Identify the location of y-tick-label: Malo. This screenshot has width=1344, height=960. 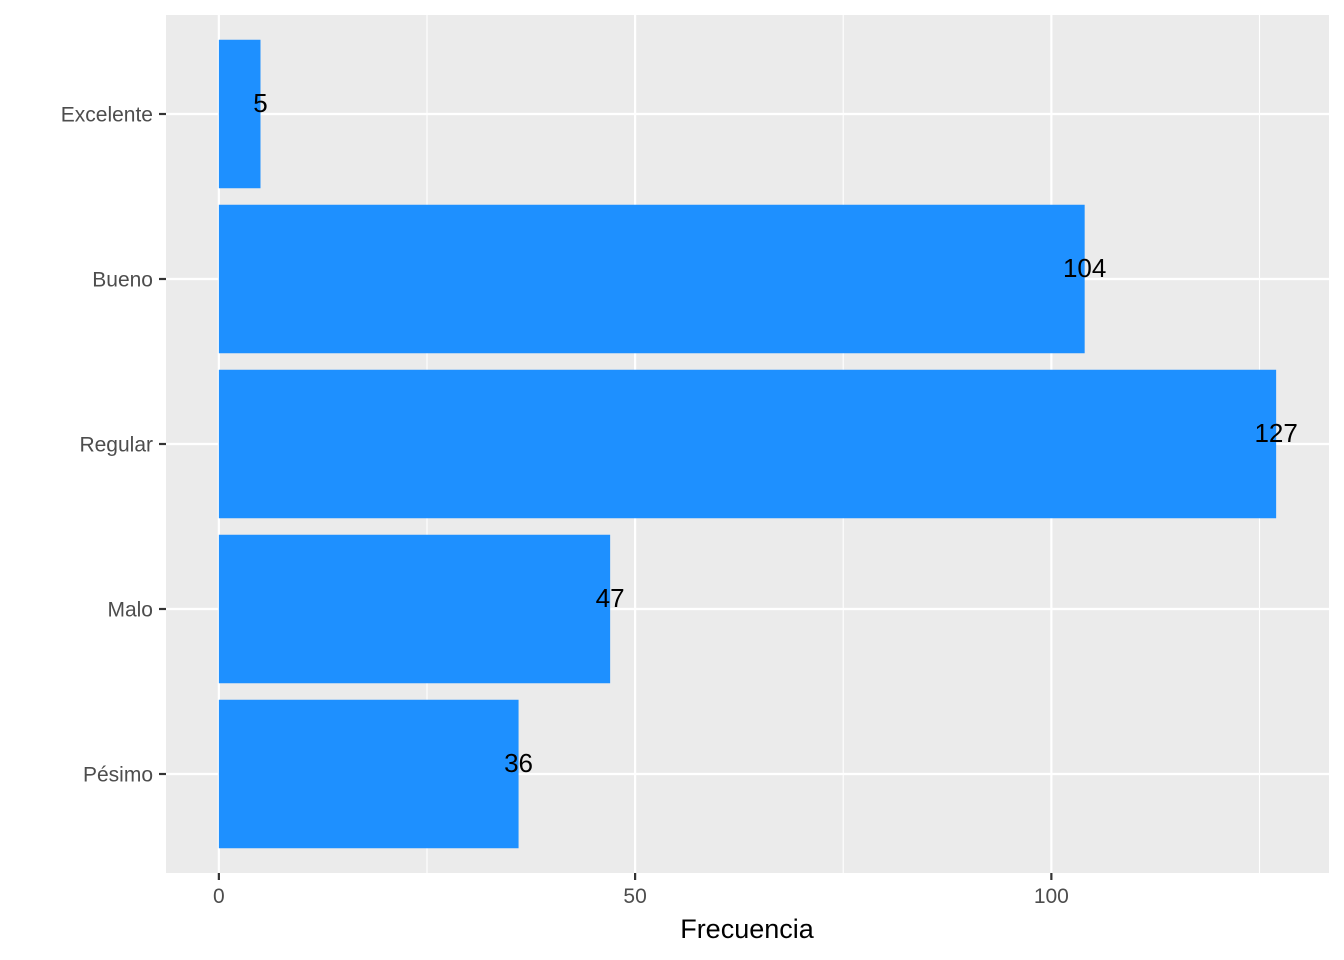
(130, 610).